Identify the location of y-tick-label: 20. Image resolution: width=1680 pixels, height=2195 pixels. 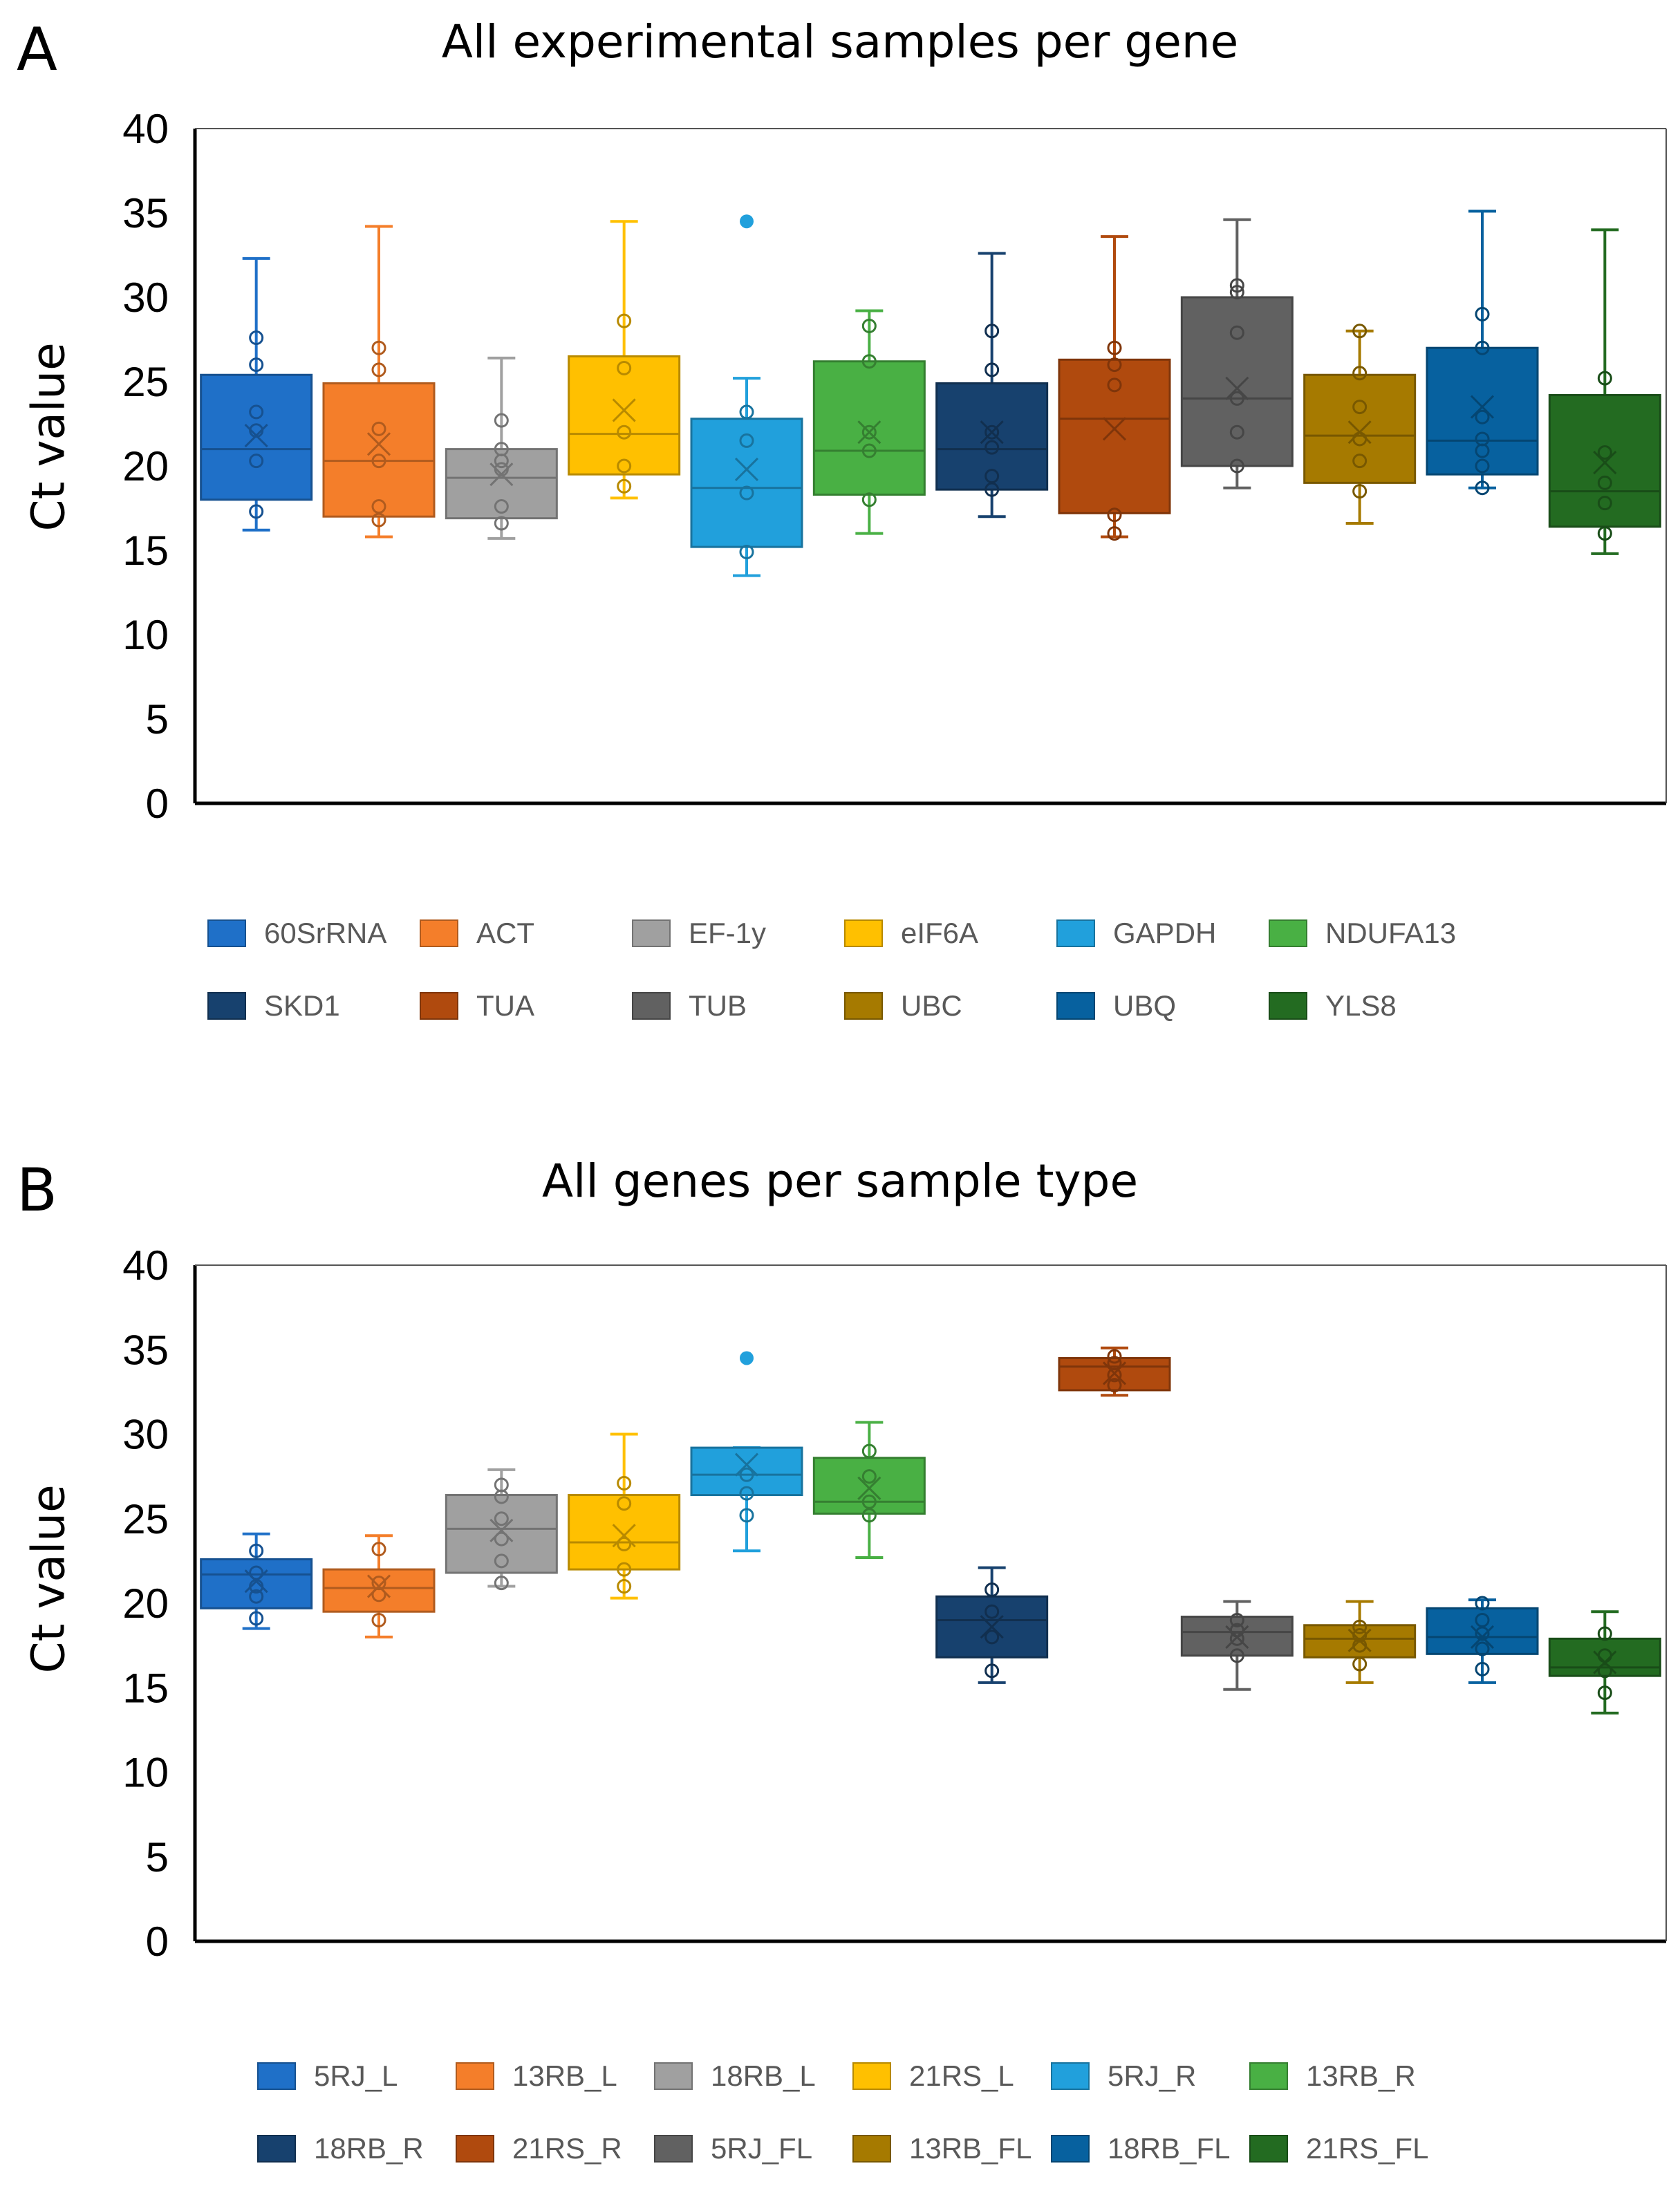
(145, 1603).